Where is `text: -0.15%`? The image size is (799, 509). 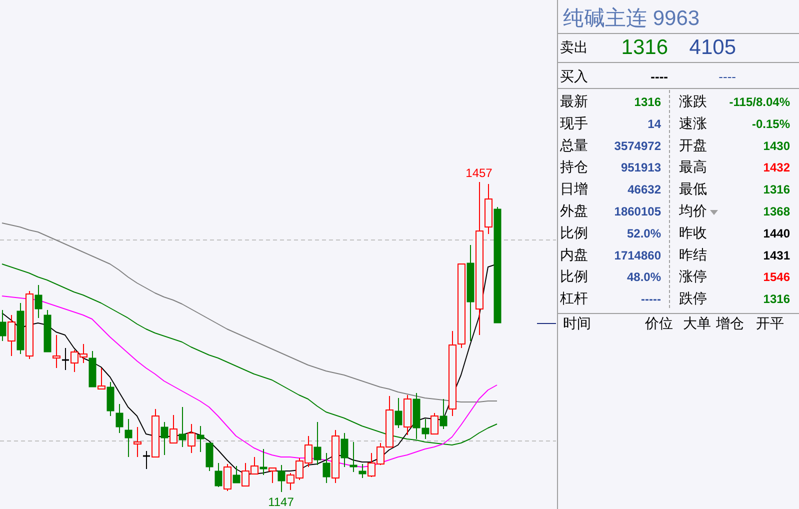 text: -0.15% is located at coordinates (771, 123).